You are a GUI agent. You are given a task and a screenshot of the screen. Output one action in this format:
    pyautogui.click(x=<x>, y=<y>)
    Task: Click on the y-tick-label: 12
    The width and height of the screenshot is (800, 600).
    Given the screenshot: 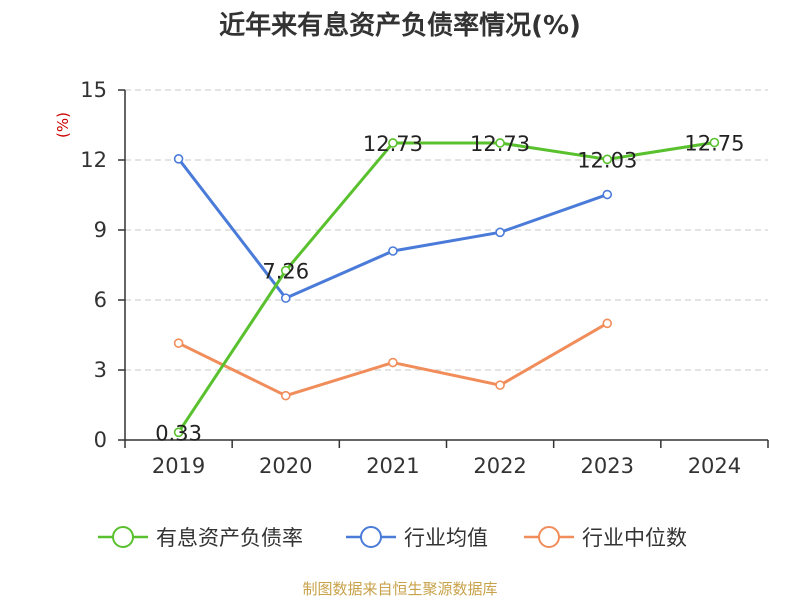 What is the action you would take?
    pyautogui.click(x=93, y=160)
    